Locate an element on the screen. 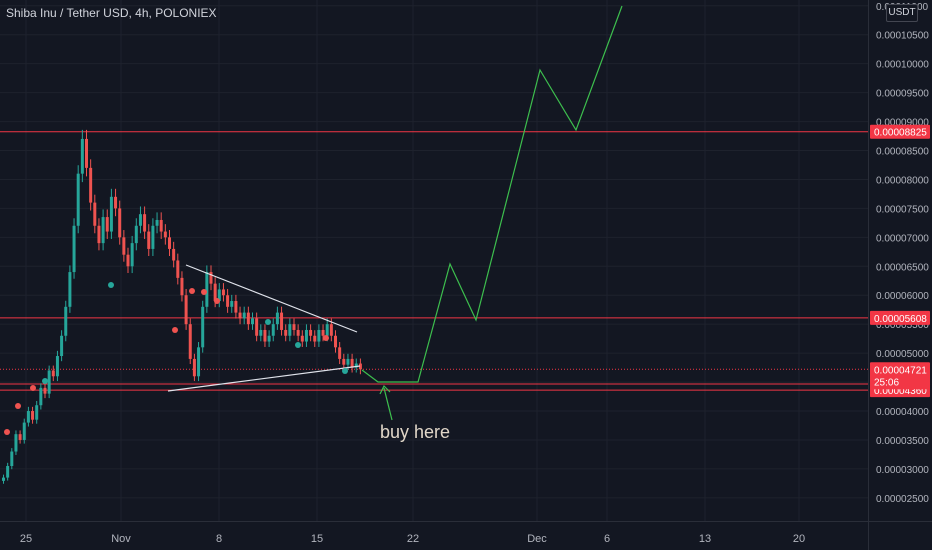  price-tick-label: 0.00007500 is located at coordinates (902, 209).